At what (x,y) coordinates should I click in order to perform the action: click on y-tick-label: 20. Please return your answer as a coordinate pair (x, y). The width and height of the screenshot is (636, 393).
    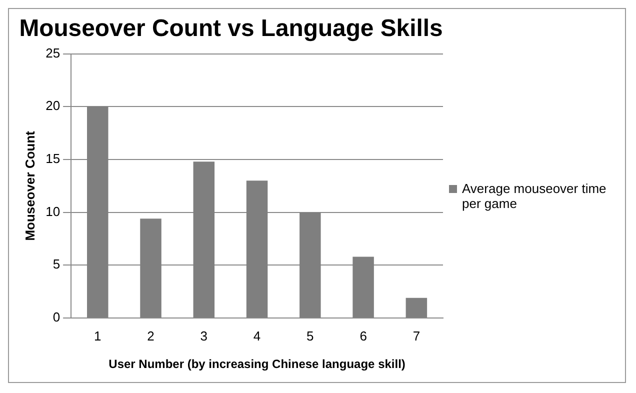
    Looking at the image, I should click on (53, 106).